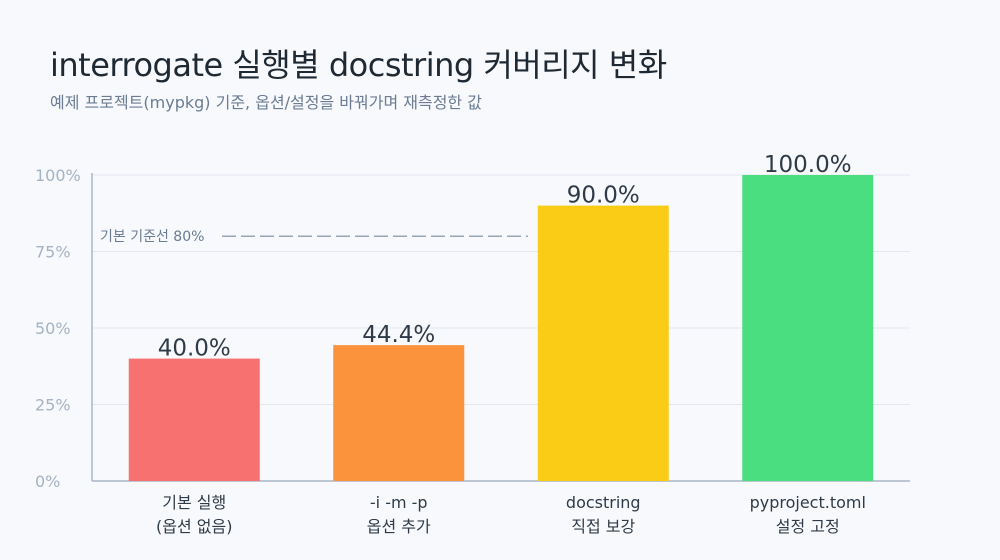 Image resolution: width=1000 pixels, height=560 pixels. Describe the element at coordinates (58, 175) in the screenshot. I see `y-tick-label: 100%` at that location.